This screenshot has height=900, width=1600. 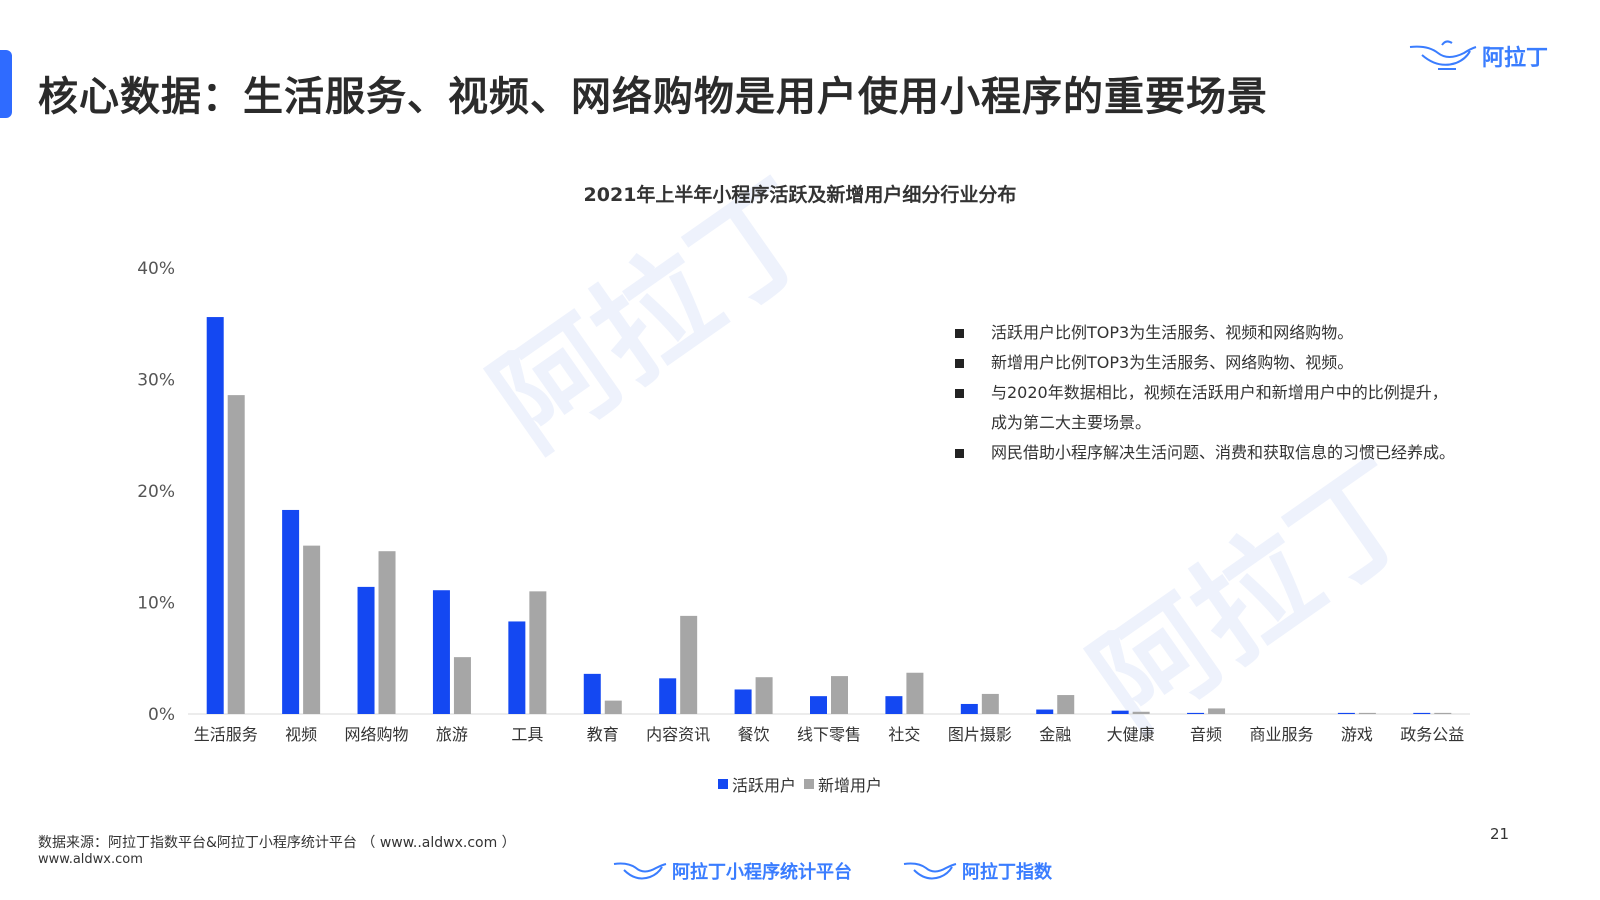 I want to click on legend-swatch-new, so click(x=809, y=784).